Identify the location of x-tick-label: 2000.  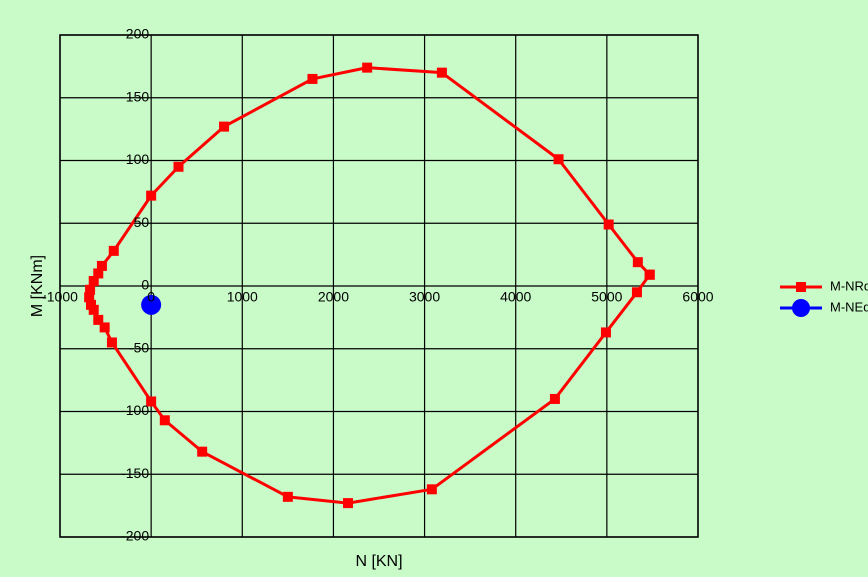
(333, 296).